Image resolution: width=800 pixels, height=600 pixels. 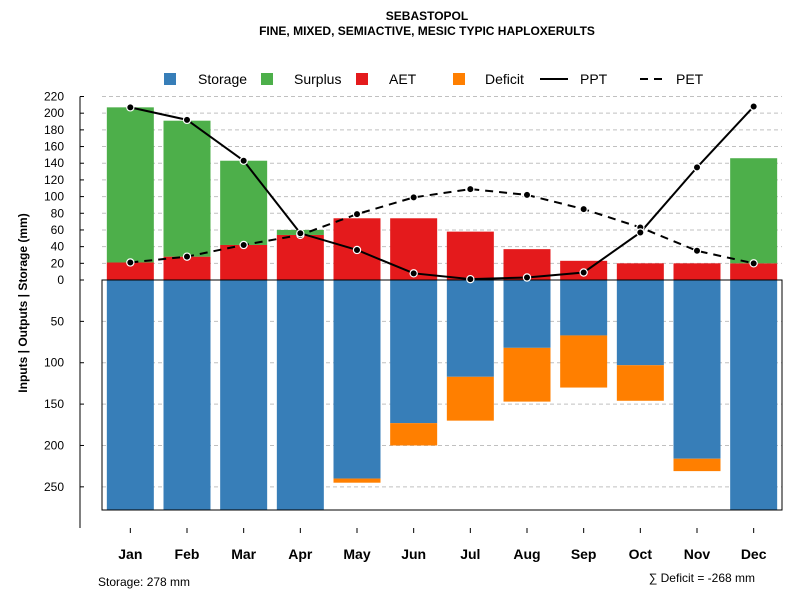 I want to click on y-tick-label: 0, so click(x=60, y=280).